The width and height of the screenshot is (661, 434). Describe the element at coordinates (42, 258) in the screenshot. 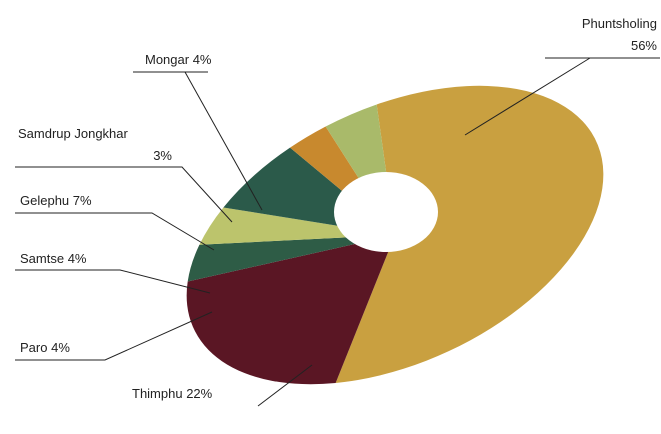

I see `label: Samtse` at that location.